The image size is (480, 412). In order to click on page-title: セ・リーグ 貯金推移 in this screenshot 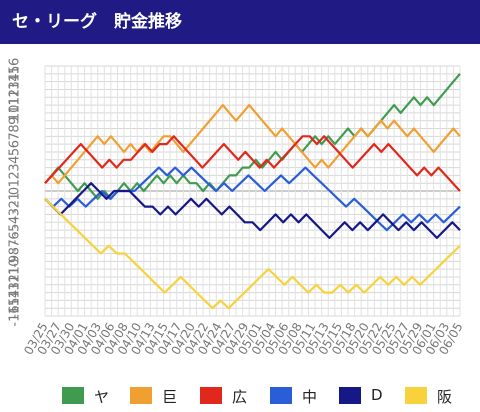, I will do `click(240, 22)`.